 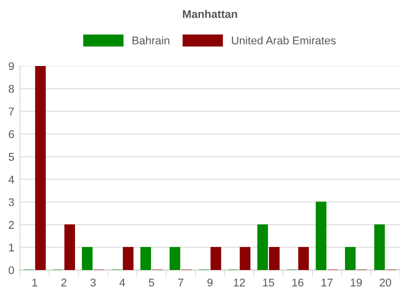 I want to click on x-tick-label: 5, so click(x=151, y=282).